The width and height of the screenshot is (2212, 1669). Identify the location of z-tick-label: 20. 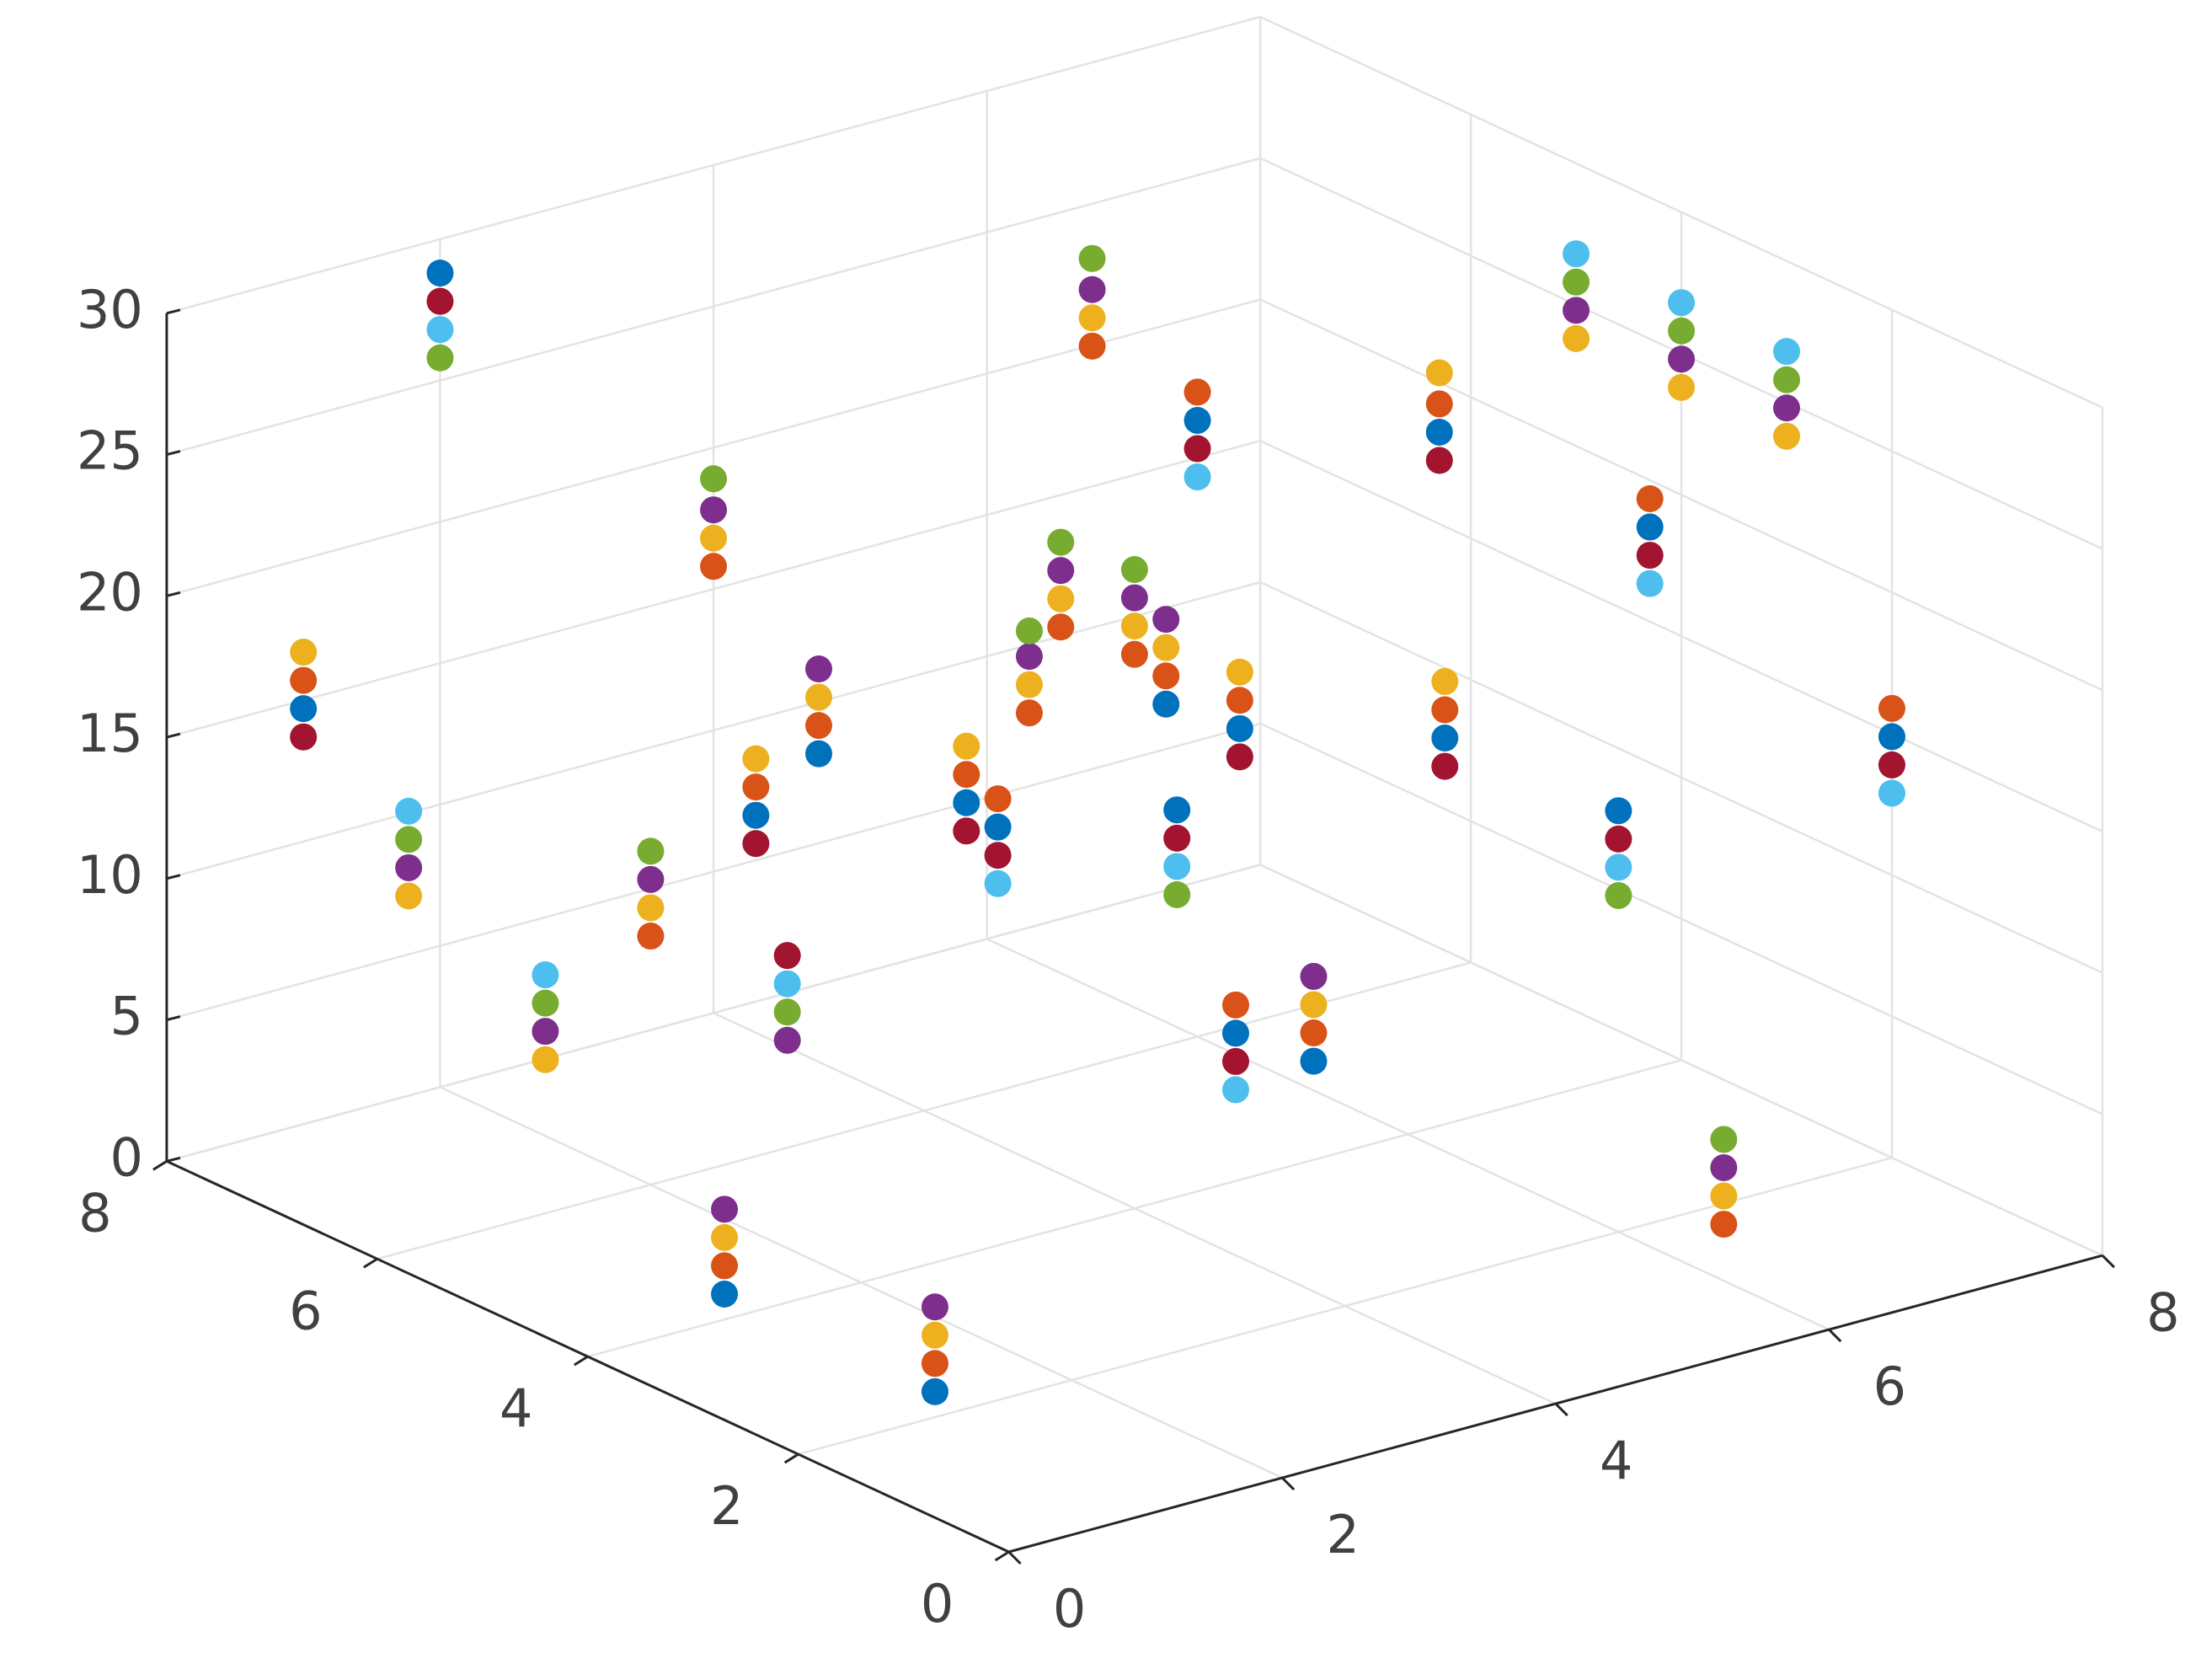
(110, 592).